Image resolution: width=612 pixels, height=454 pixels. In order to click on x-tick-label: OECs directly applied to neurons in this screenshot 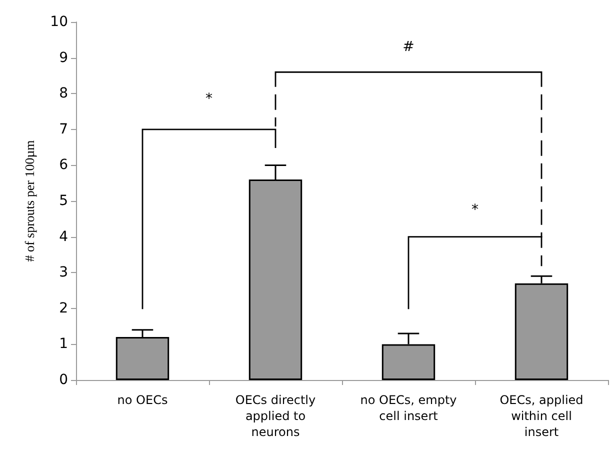, I will do `click(275, 416)`.